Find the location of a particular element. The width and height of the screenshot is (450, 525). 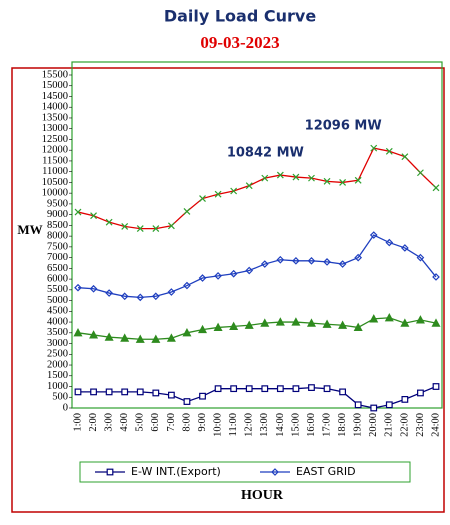

x-tick-label: 12:00 is located at coordinates (249, 425).